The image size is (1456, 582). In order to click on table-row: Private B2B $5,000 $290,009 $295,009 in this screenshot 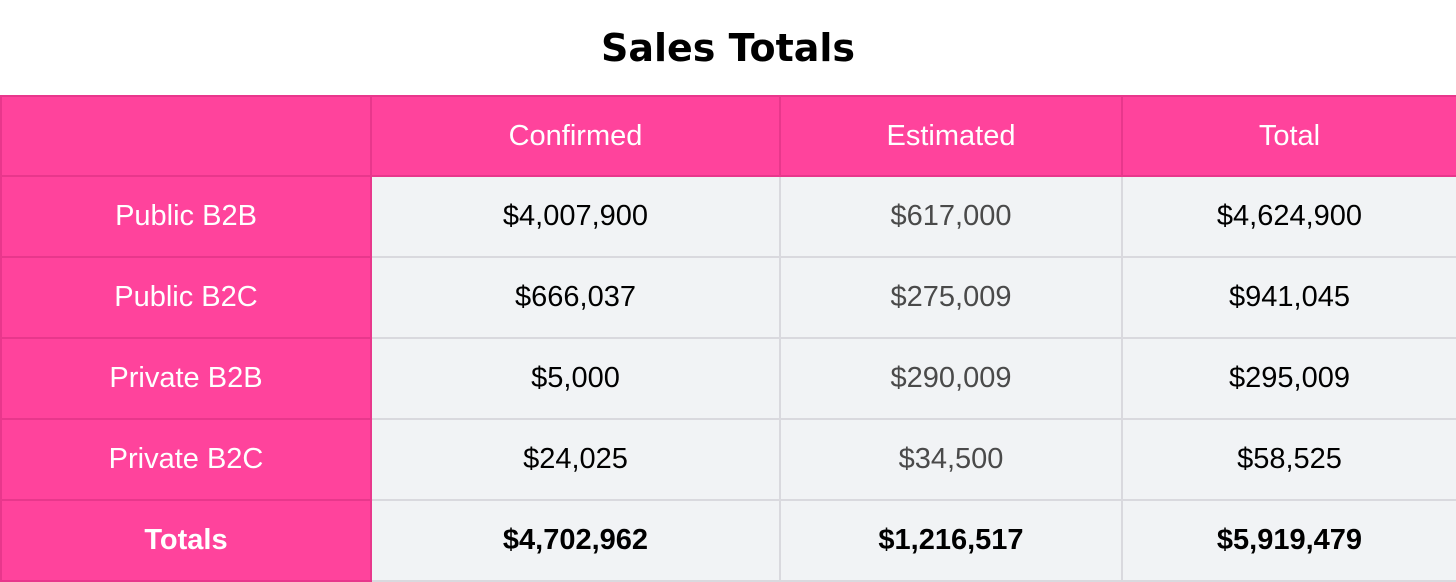, I will do `click(728, 378)`.